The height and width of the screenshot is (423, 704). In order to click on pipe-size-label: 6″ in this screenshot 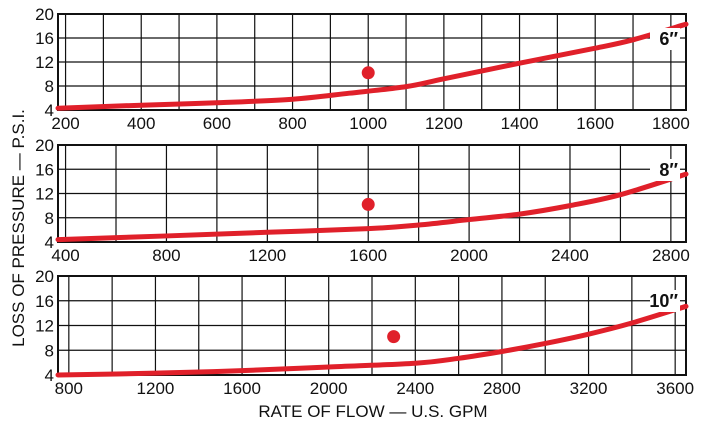, I will do `click(668, 39)`.